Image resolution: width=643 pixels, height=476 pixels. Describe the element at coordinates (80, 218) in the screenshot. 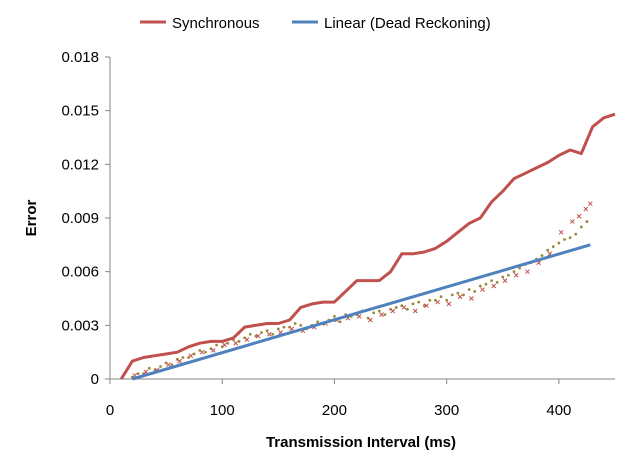

I see `y-tick-label: 0.009` at that location.